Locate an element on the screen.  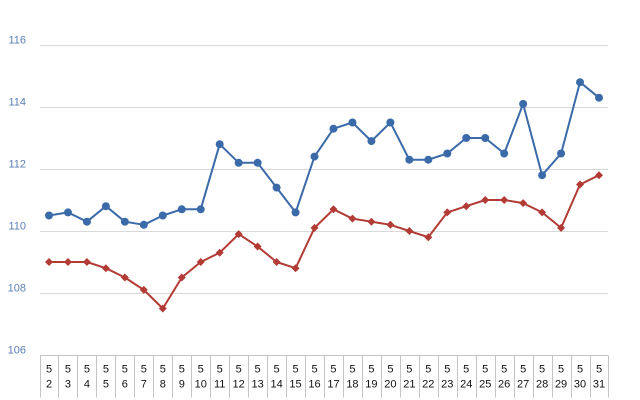
x-tick-day: 26 is located at coordinates (504, 385).